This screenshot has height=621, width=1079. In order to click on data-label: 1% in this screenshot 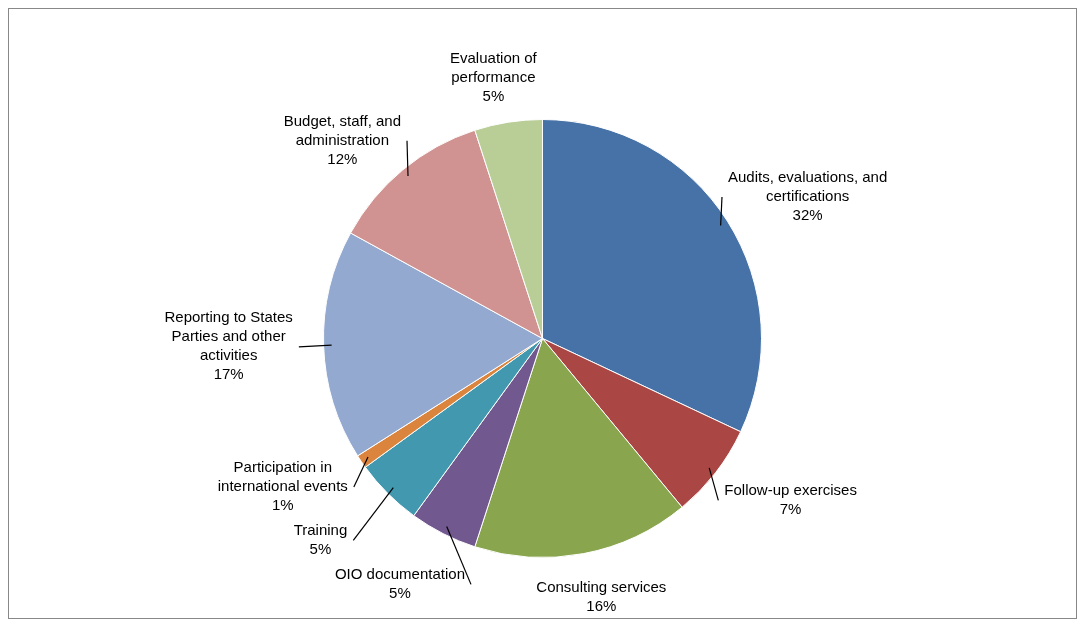, I will do `click(282, 505)`.